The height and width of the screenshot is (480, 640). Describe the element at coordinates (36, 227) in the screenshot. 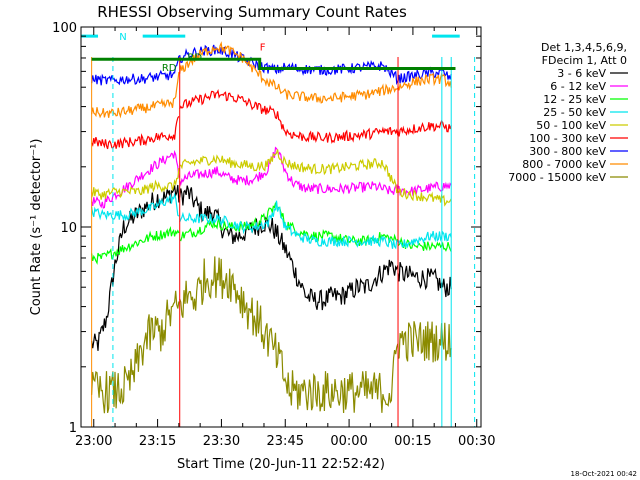

I see `y-axis-label: Count Rate (s⁻¹ detector⁻¹)` at that location.